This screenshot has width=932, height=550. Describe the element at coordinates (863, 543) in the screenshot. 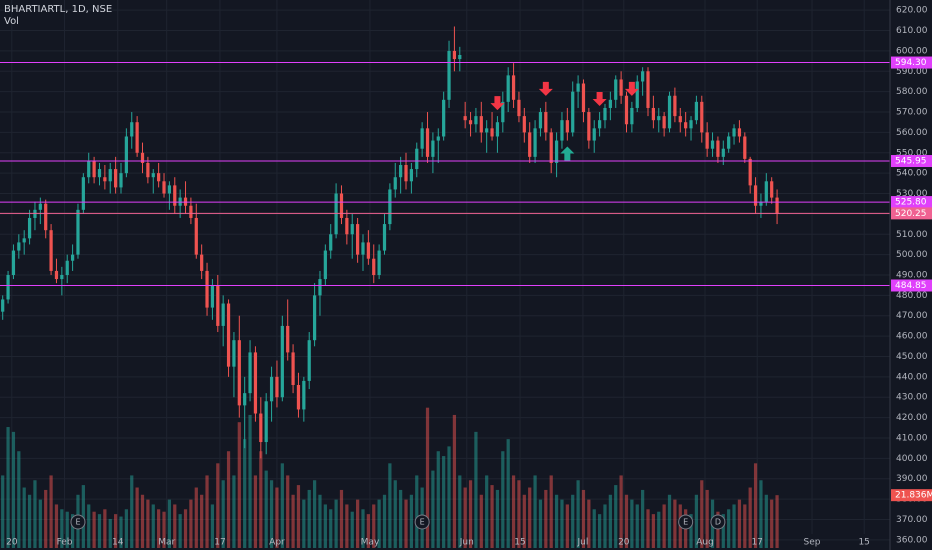

I see `x-tick-label: 15` at that location.